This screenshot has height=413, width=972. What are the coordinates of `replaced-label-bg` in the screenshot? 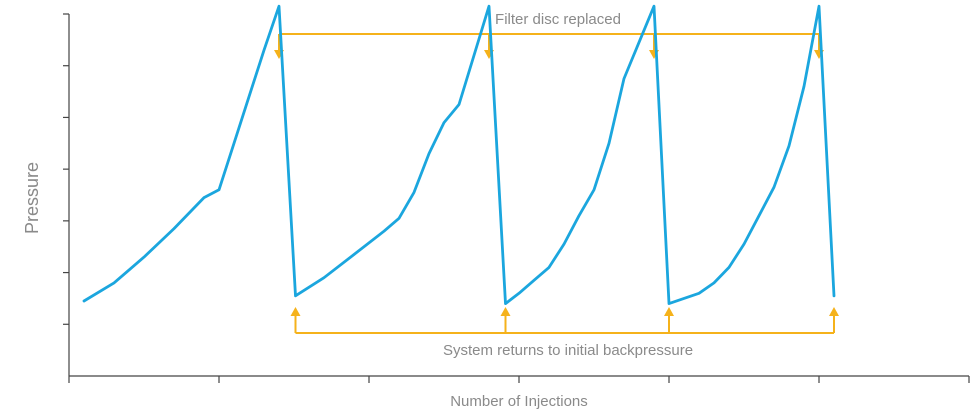 It's located at (558, 19).